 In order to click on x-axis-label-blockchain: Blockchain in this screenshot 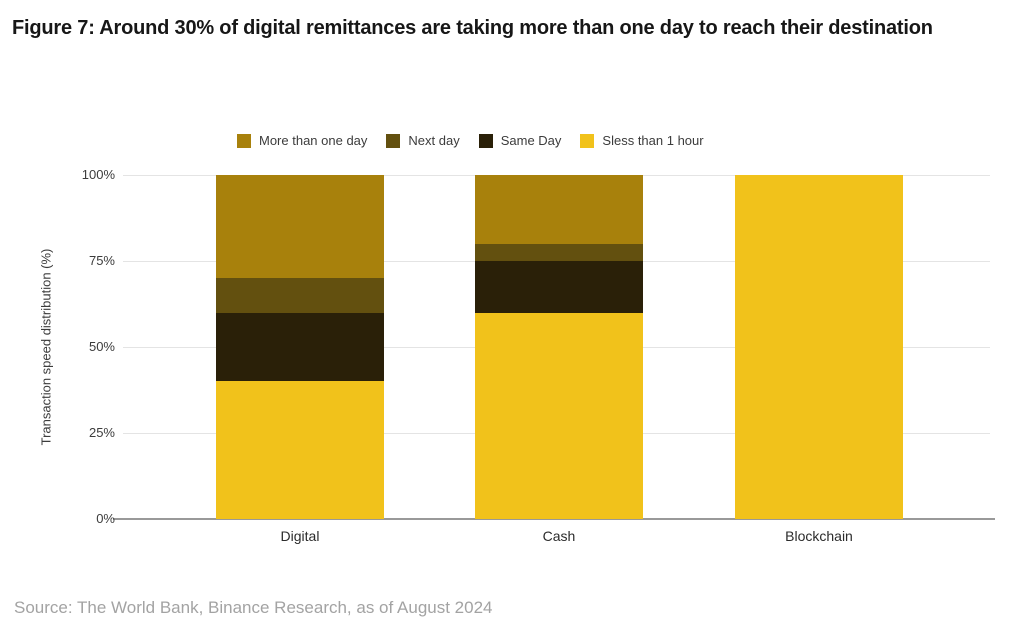, I will do `click(819, 536)`.